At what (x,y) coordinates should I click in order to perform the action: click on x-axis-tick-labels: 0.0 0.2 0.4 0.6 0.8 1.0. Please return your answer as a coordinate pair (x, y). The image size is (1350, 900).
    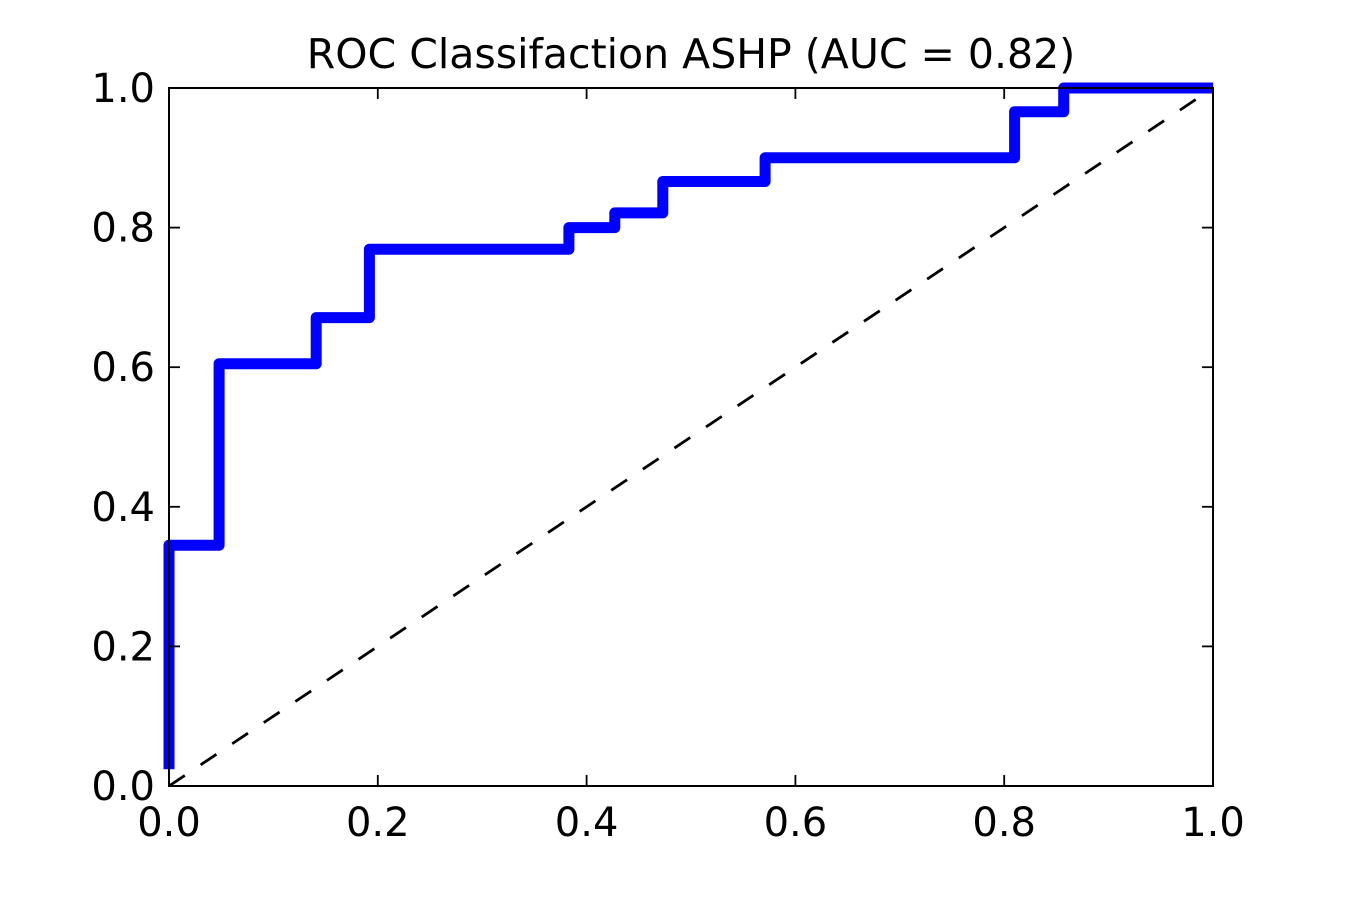
    Looking at the image, I should click on (691, 823).